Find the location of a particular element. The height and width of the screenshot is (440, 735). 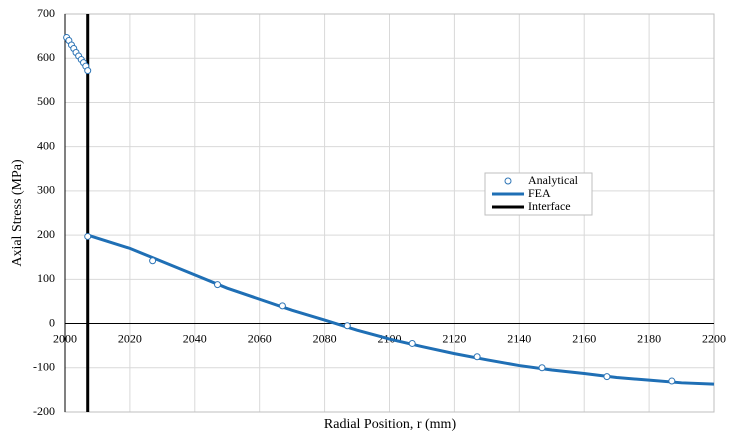

legend-label: Analytical is located at coordinates (553, 180).